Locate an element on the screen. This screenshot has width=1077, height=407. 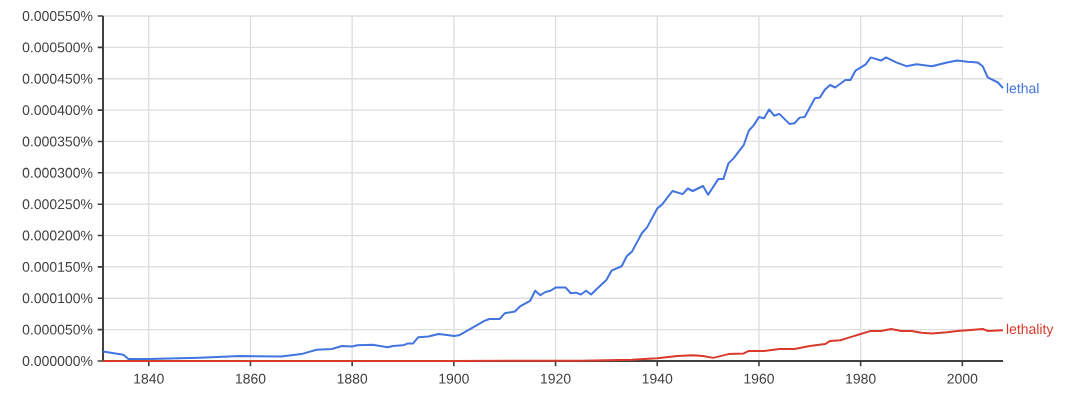
x-tick-label: 1840 is located at coordinates (149, 378).